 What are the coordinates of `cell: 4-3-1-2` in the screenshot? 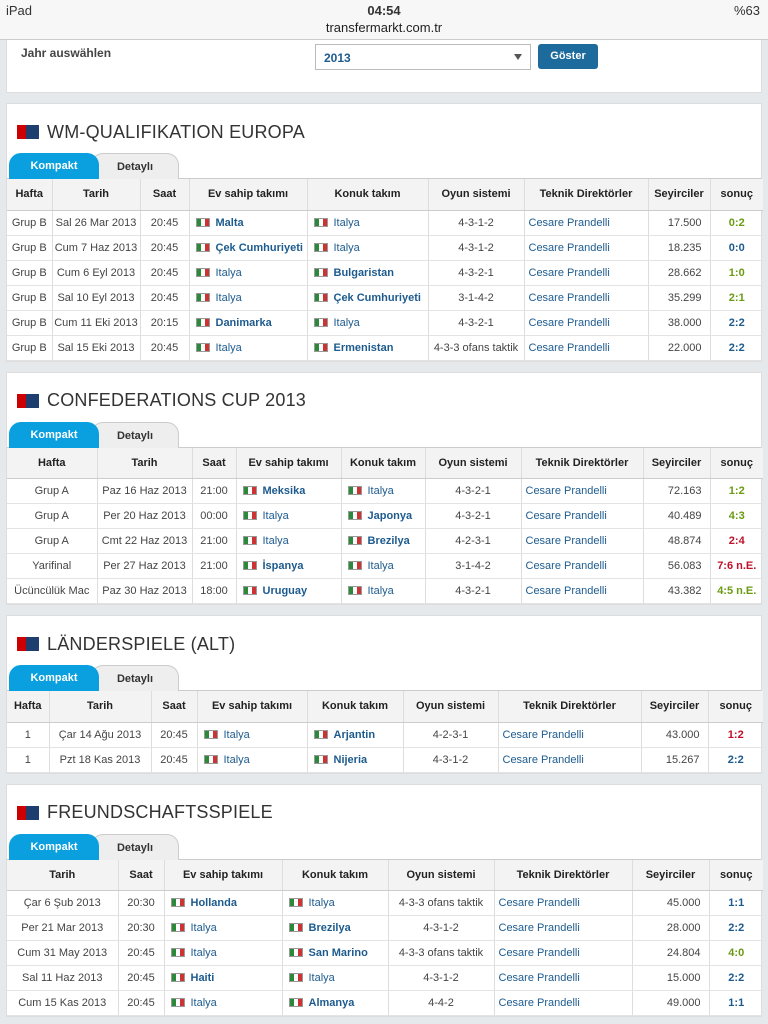 It's located at (475, 248).